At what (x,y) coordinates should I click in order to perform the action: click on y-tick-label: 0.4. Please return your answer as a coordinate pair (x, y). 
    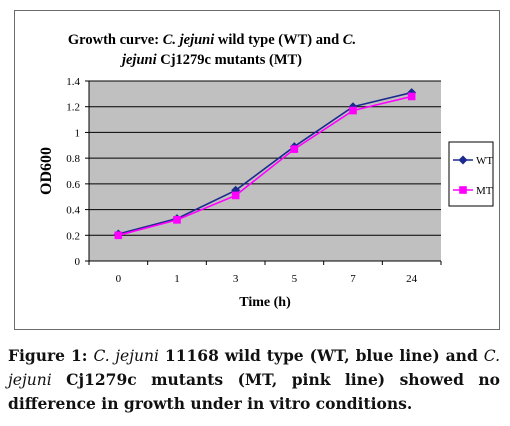
    Looking at the image, I should click on (73, 211).